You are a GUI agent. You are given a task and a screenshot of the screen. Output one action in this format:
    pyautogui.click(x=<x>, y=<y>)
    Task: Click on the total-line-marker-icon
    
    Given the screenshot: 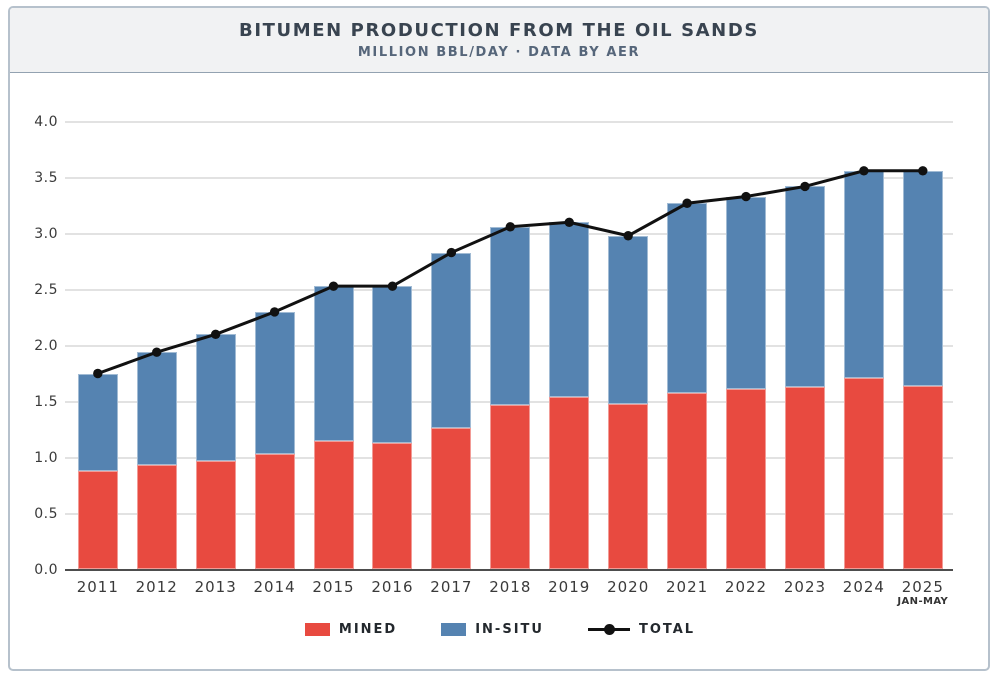 What is the action you would take?
    pyautogui.click(x=608, y=629)
    